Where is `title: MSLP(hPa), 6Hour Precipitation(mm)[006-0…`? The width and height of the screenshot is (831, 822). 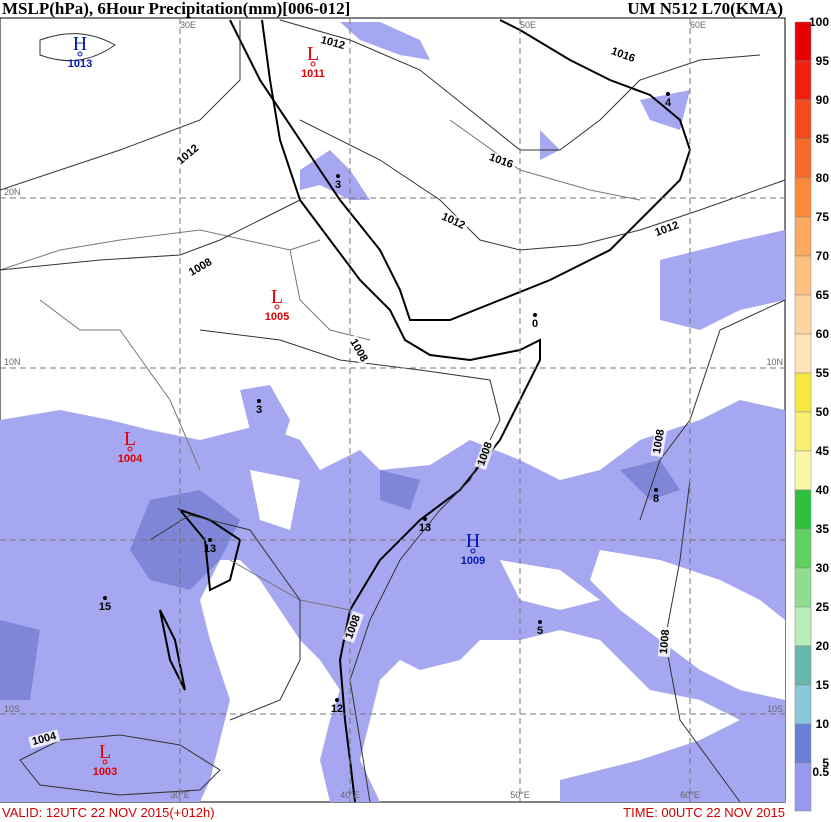
title: MSLP(hPa), 6Hour Precipitation(mm)[006-0… is located at coordinates (176, 9).